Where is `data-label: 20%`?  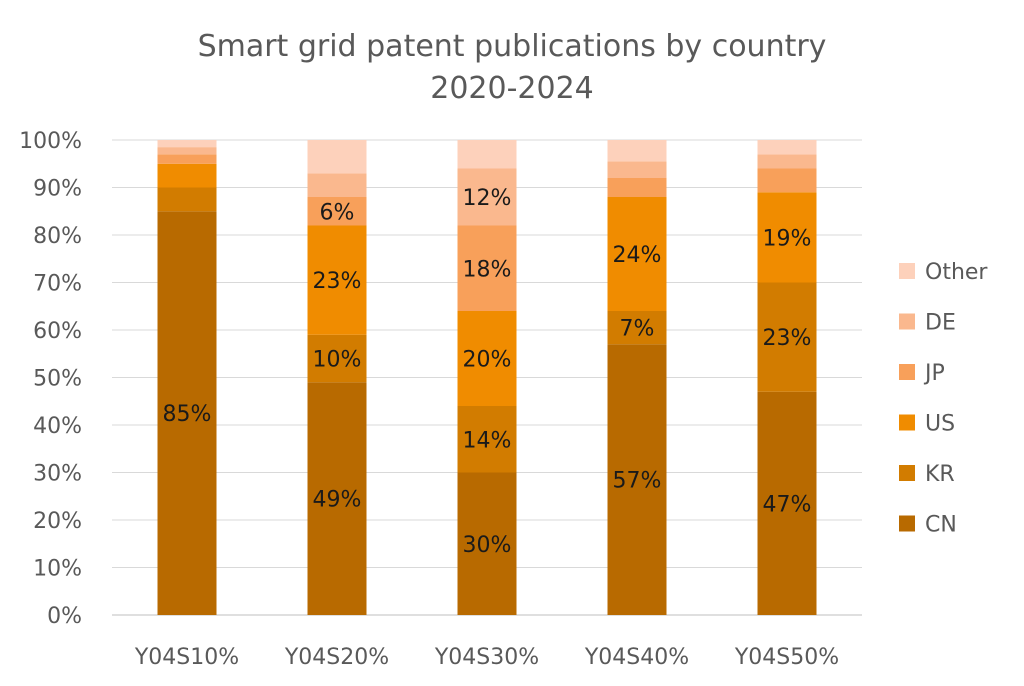
data-label: 20% is located at coordinates (487, 360).